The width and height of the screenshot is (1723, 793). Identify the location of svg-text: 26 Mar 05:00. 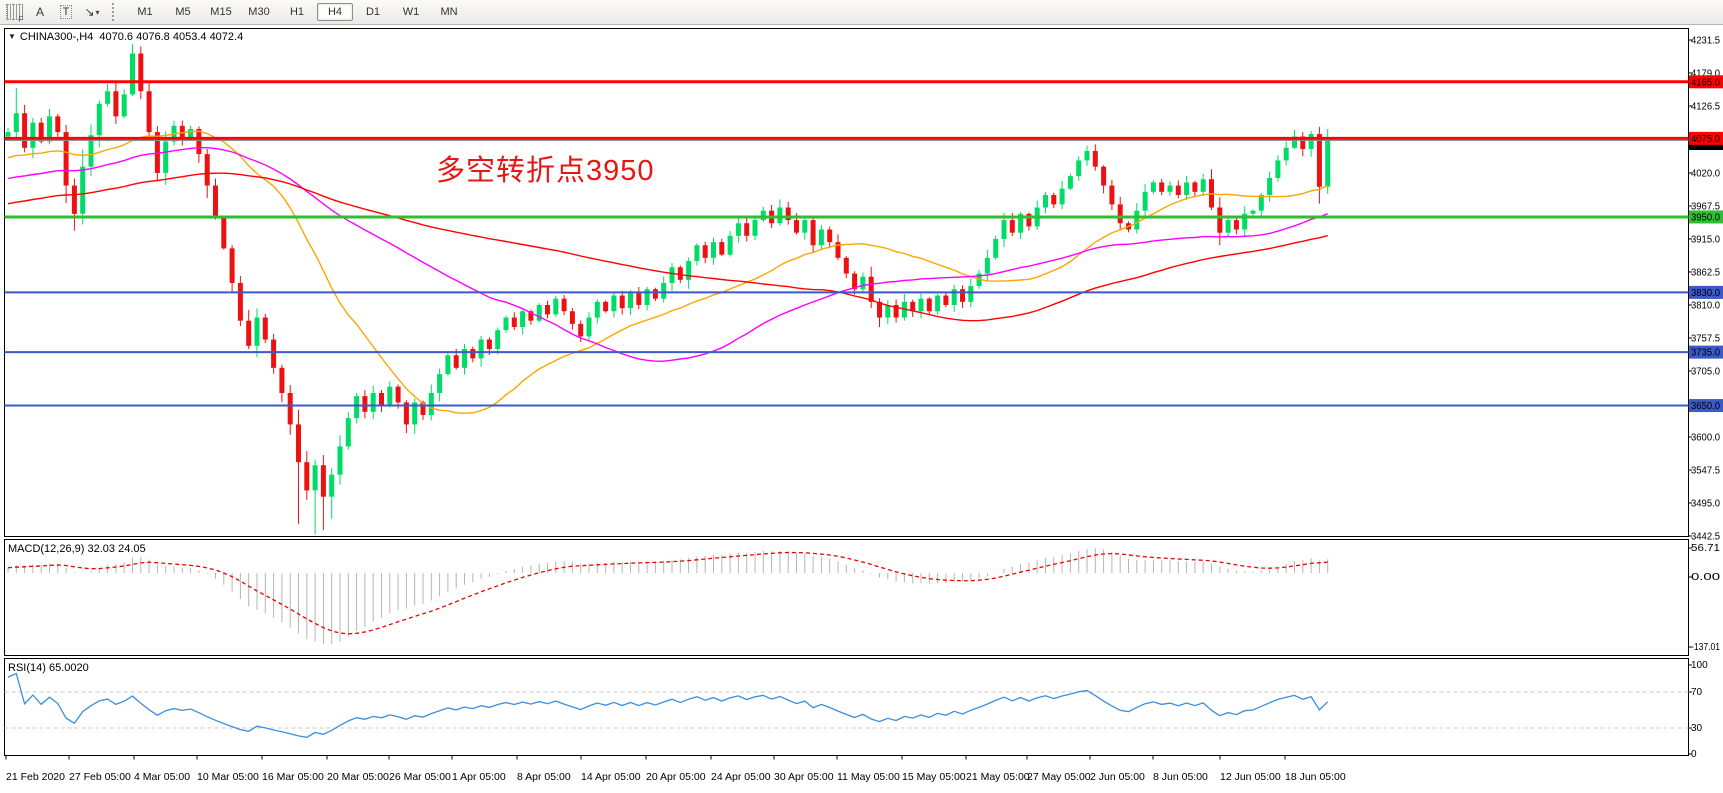
(420, 777).